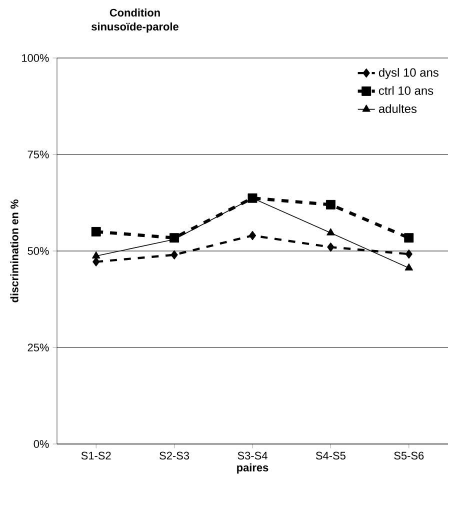 The width and height of the screenshot is (453, 511). Describe the element at coordinates (135, 20) in the screenshot. I see `chart-title: Condition sinusoïde-parole` at that location.